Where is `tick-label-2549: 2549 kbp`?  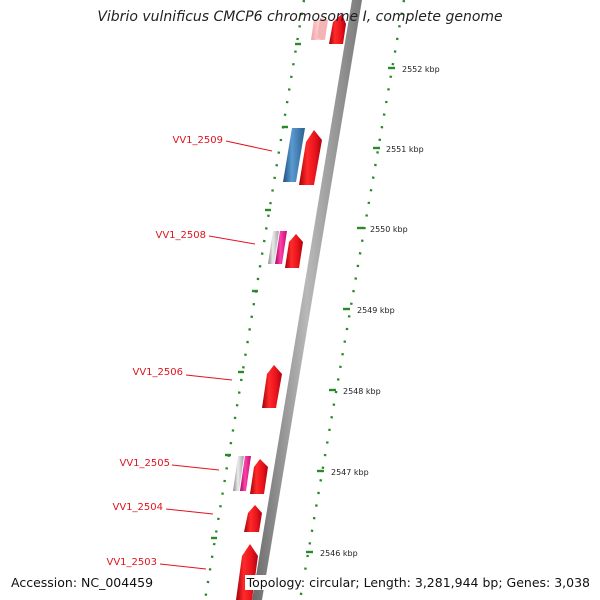 tick-label-2549: 2549 kbp is located at coordinates (376, 310).